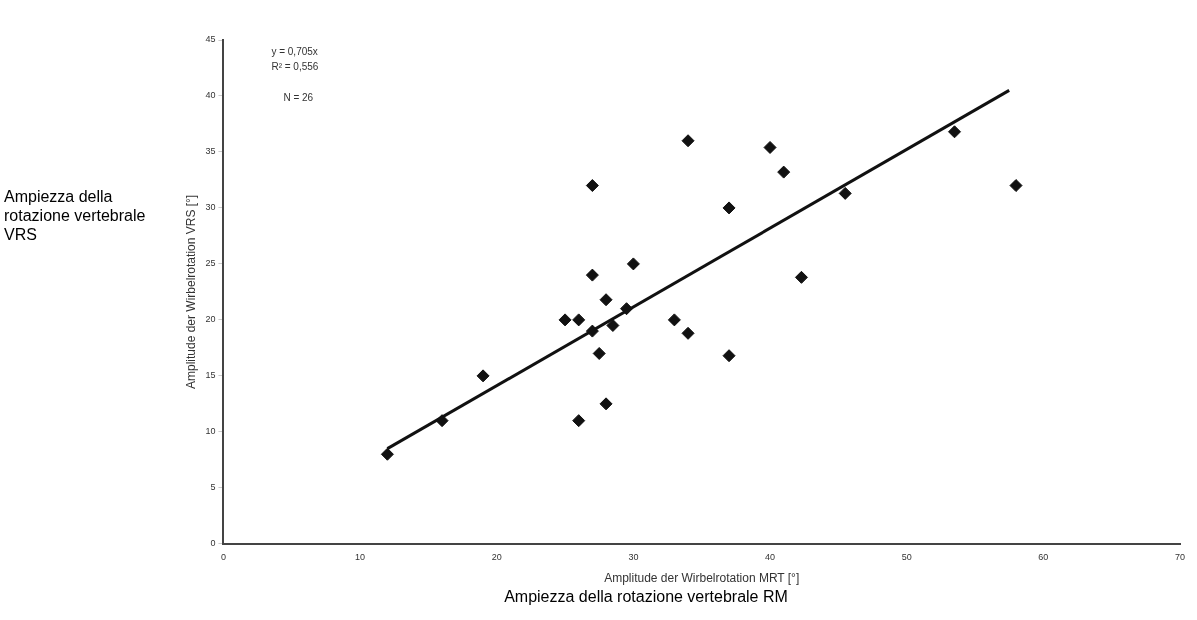 The image size is (1197, 620). I want to click on annotation: R² = 0,556, so click(295, 66).